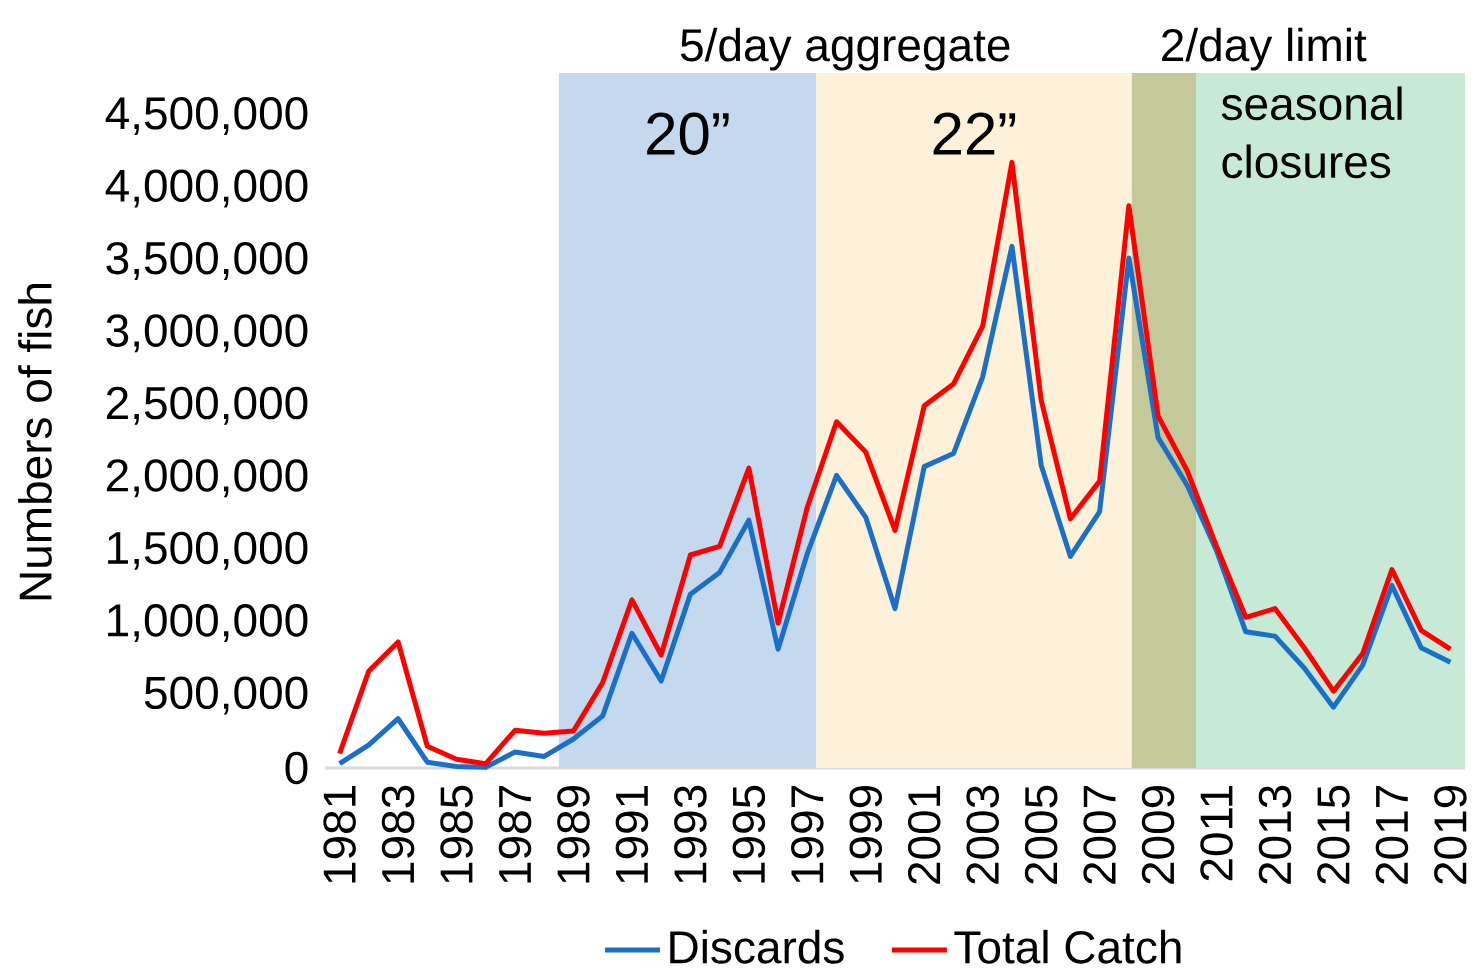  I want to click on x-tick-label: 1987, so click(515, 834).